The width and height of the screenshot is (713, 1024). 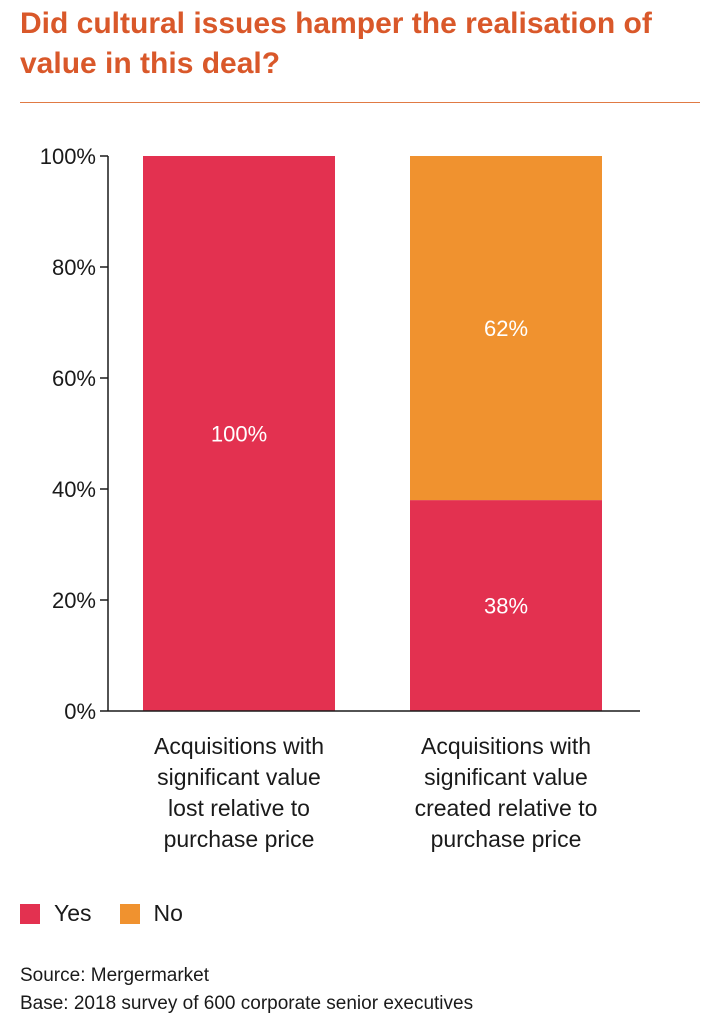 What do you see at coordinates (115, 975) in the screenshot?
I see `source-line: Source: Mergermarket` at bounding box center [115, 975].